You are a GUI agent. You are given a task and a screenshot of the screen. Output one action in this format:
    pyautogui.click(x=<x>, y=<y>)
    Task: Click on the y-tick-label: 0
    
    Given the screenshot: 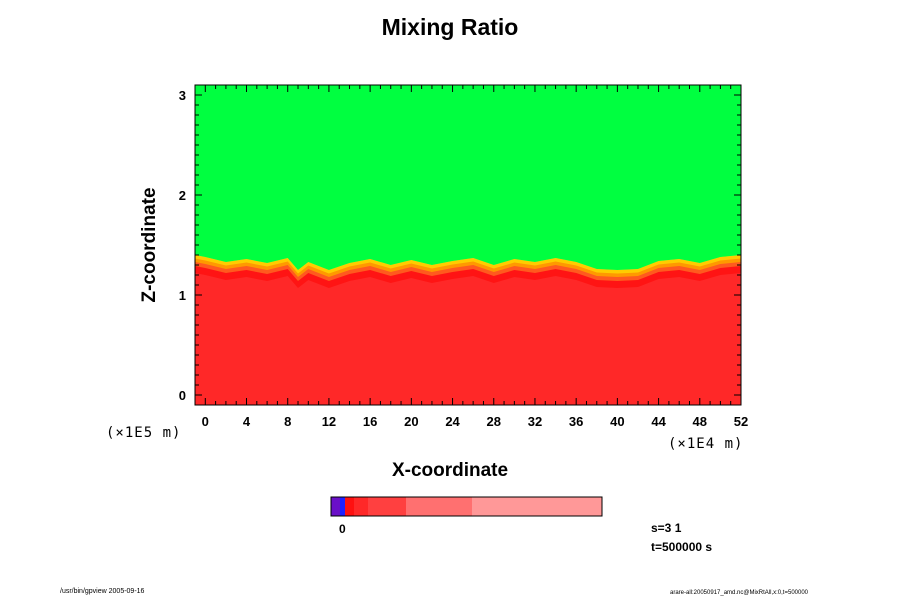 What is the action you would take?
    pyautogui.click(x=182, y=395)
    